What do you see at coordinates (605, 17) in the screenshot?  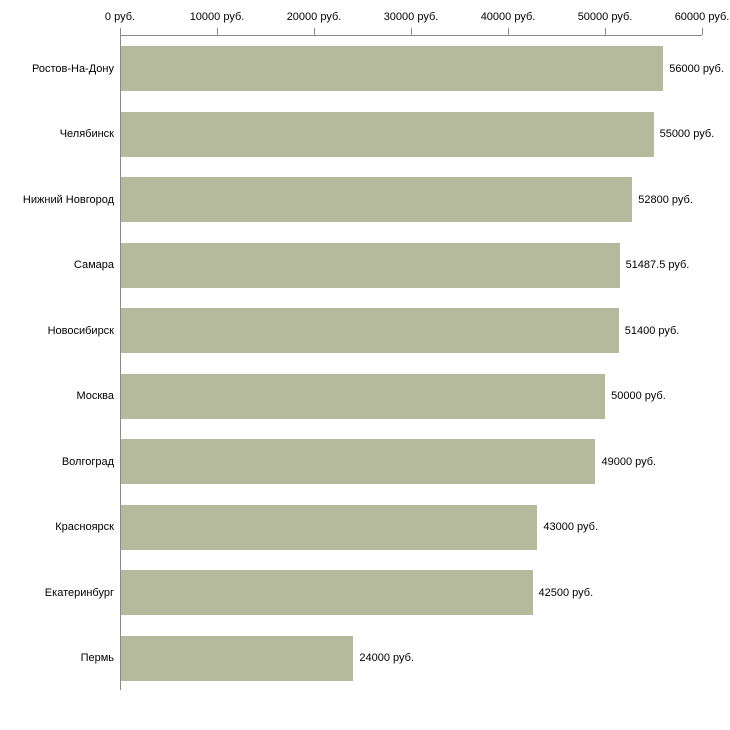 I see `x-tick-label: 50000 руб.` at bounding box center [605, 17].